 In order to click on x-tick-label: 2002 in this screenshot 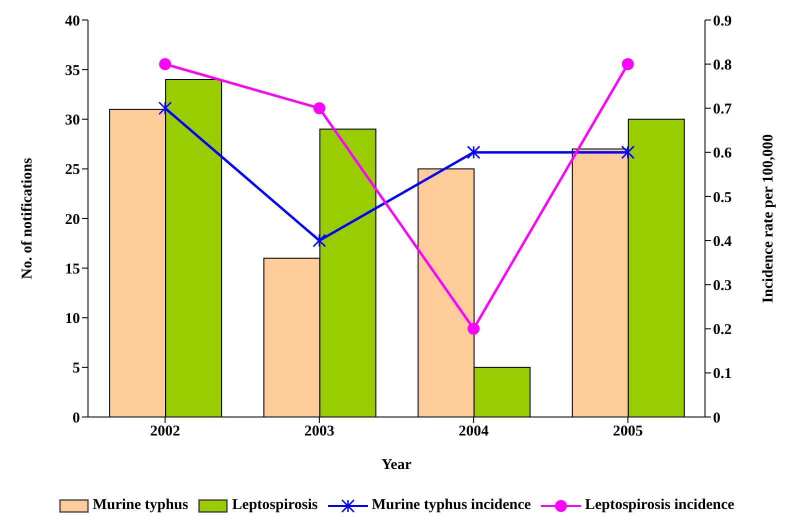, I will do `click(165, 432)`.